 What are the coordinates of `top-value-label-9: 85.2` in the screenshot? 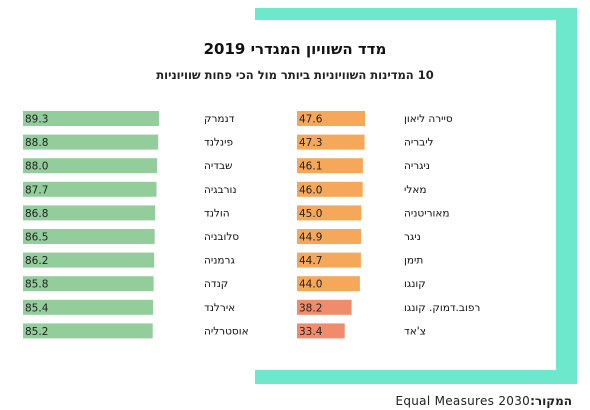 It's located at (36, 332).